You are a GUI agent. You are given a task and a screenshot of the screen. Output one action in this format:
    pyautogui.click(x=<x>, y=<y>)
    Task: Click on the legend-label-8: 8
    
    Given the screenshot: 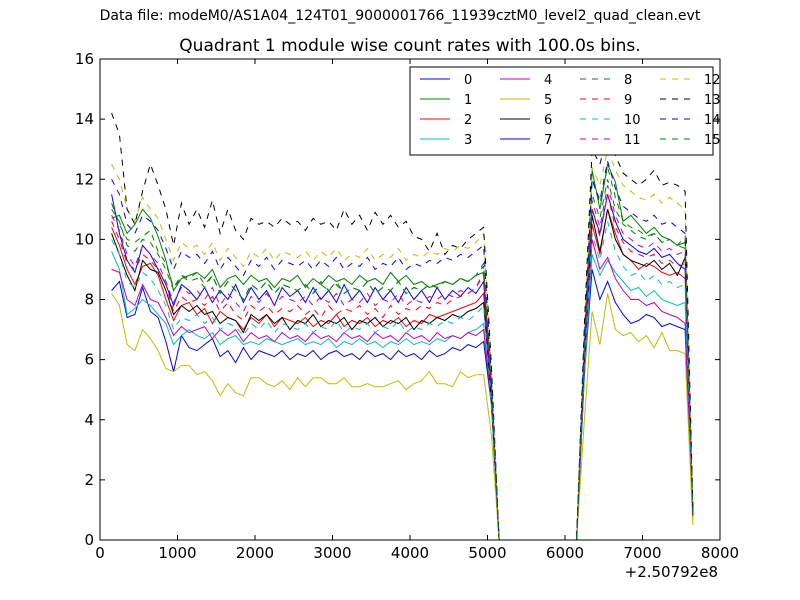 What is the action you would take?
    pyautogui.click(x=628, y=80)
    